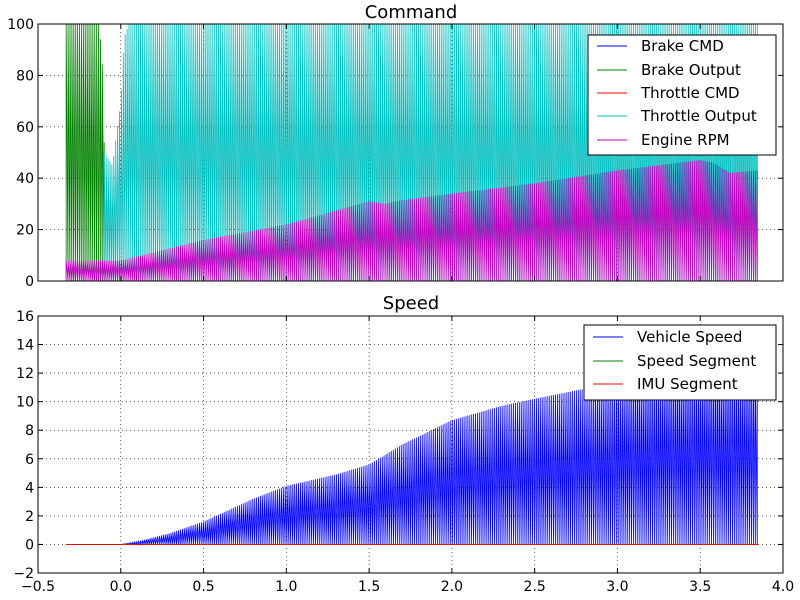 This screenshot has width=800, height=600. I want to click on legend-label-engine-rpm: Engine RPM, so click(685, 140).